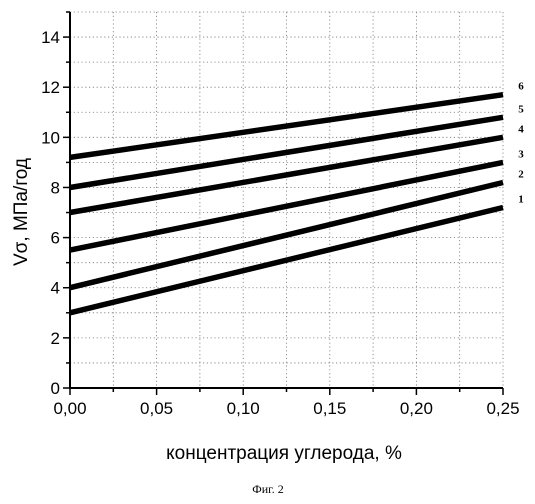 The height and width of the screenshot is (504, 535). Describe the element at coordinates (416, 408) in the screenshot. I see `x-tick-label: 0,20` at that location.